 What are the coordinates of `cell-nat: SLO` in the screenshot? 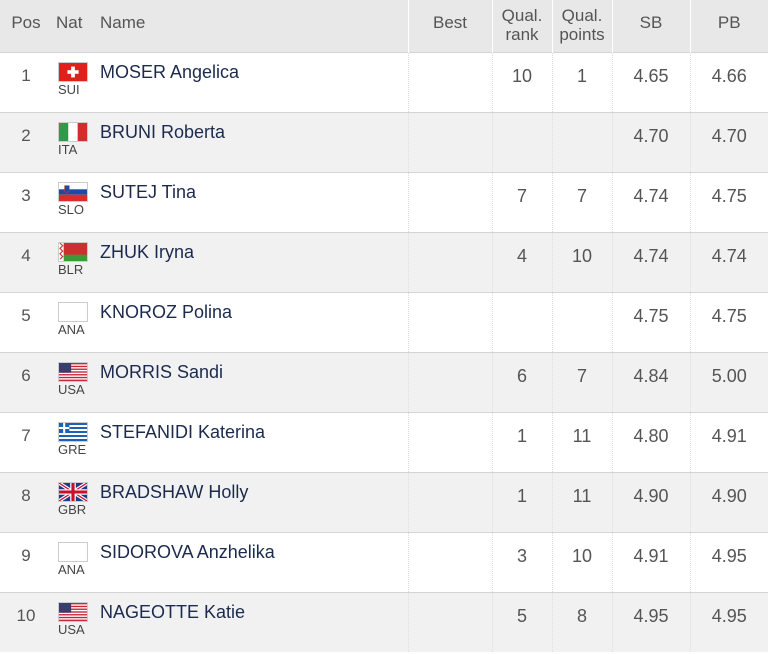 It's located at (75, 202).